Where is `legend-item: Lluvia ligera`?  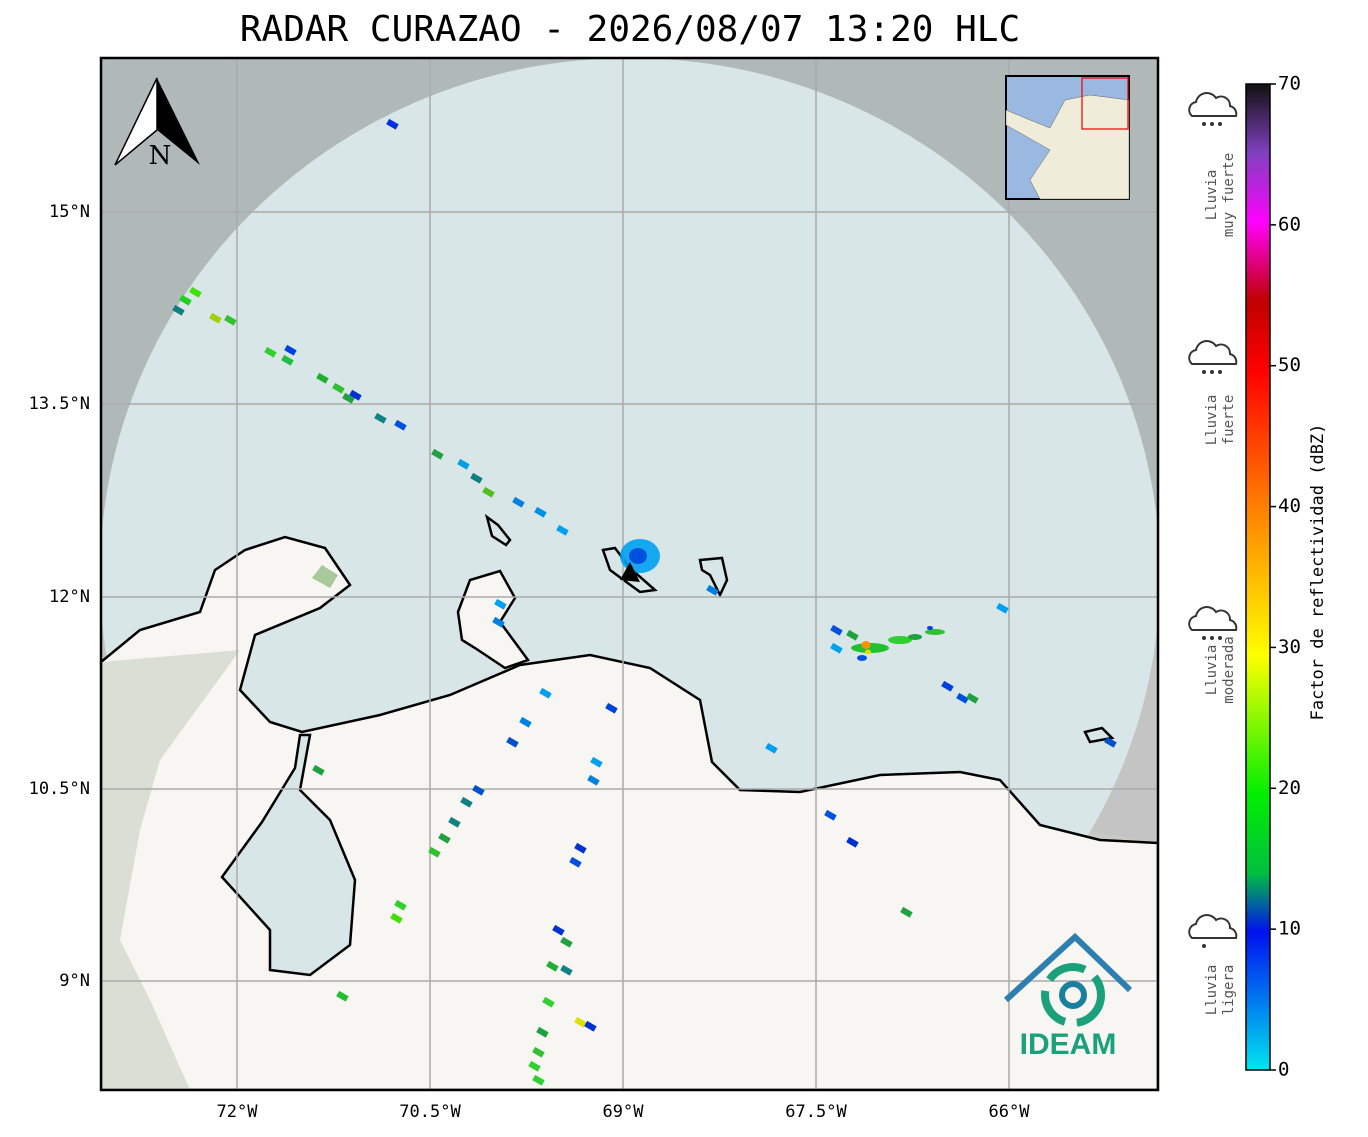
legend-item: Lluvia ligera is located at coordinates (1213, 965).